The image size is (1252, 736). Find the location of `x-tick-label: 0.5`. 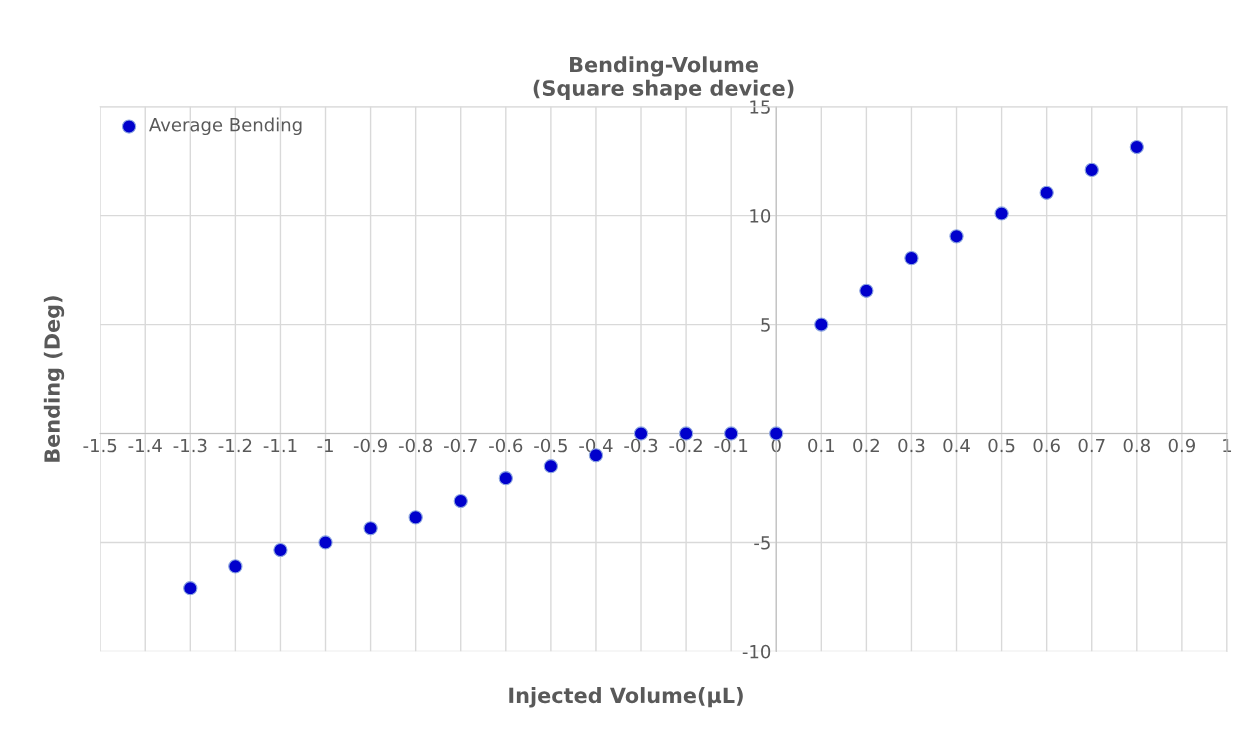

x-tick-label: 0.5 is located at coordinates (1001, 445).